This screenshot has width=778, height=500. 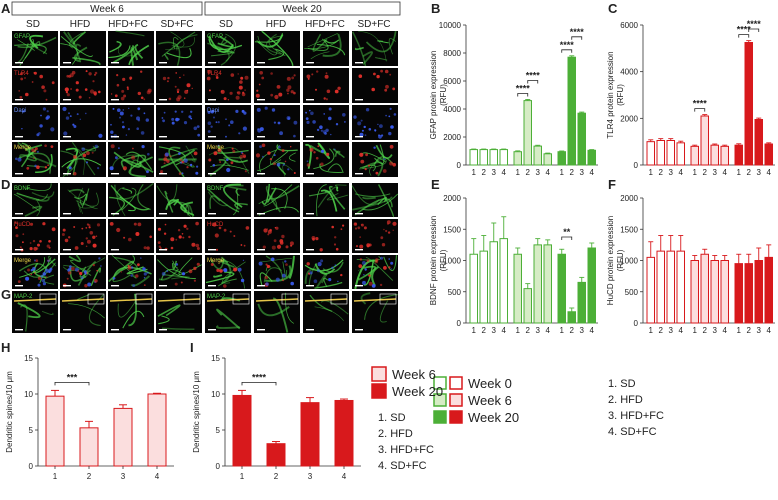 I want to click on y-tick-label: 15, so click(x=215, y=358).